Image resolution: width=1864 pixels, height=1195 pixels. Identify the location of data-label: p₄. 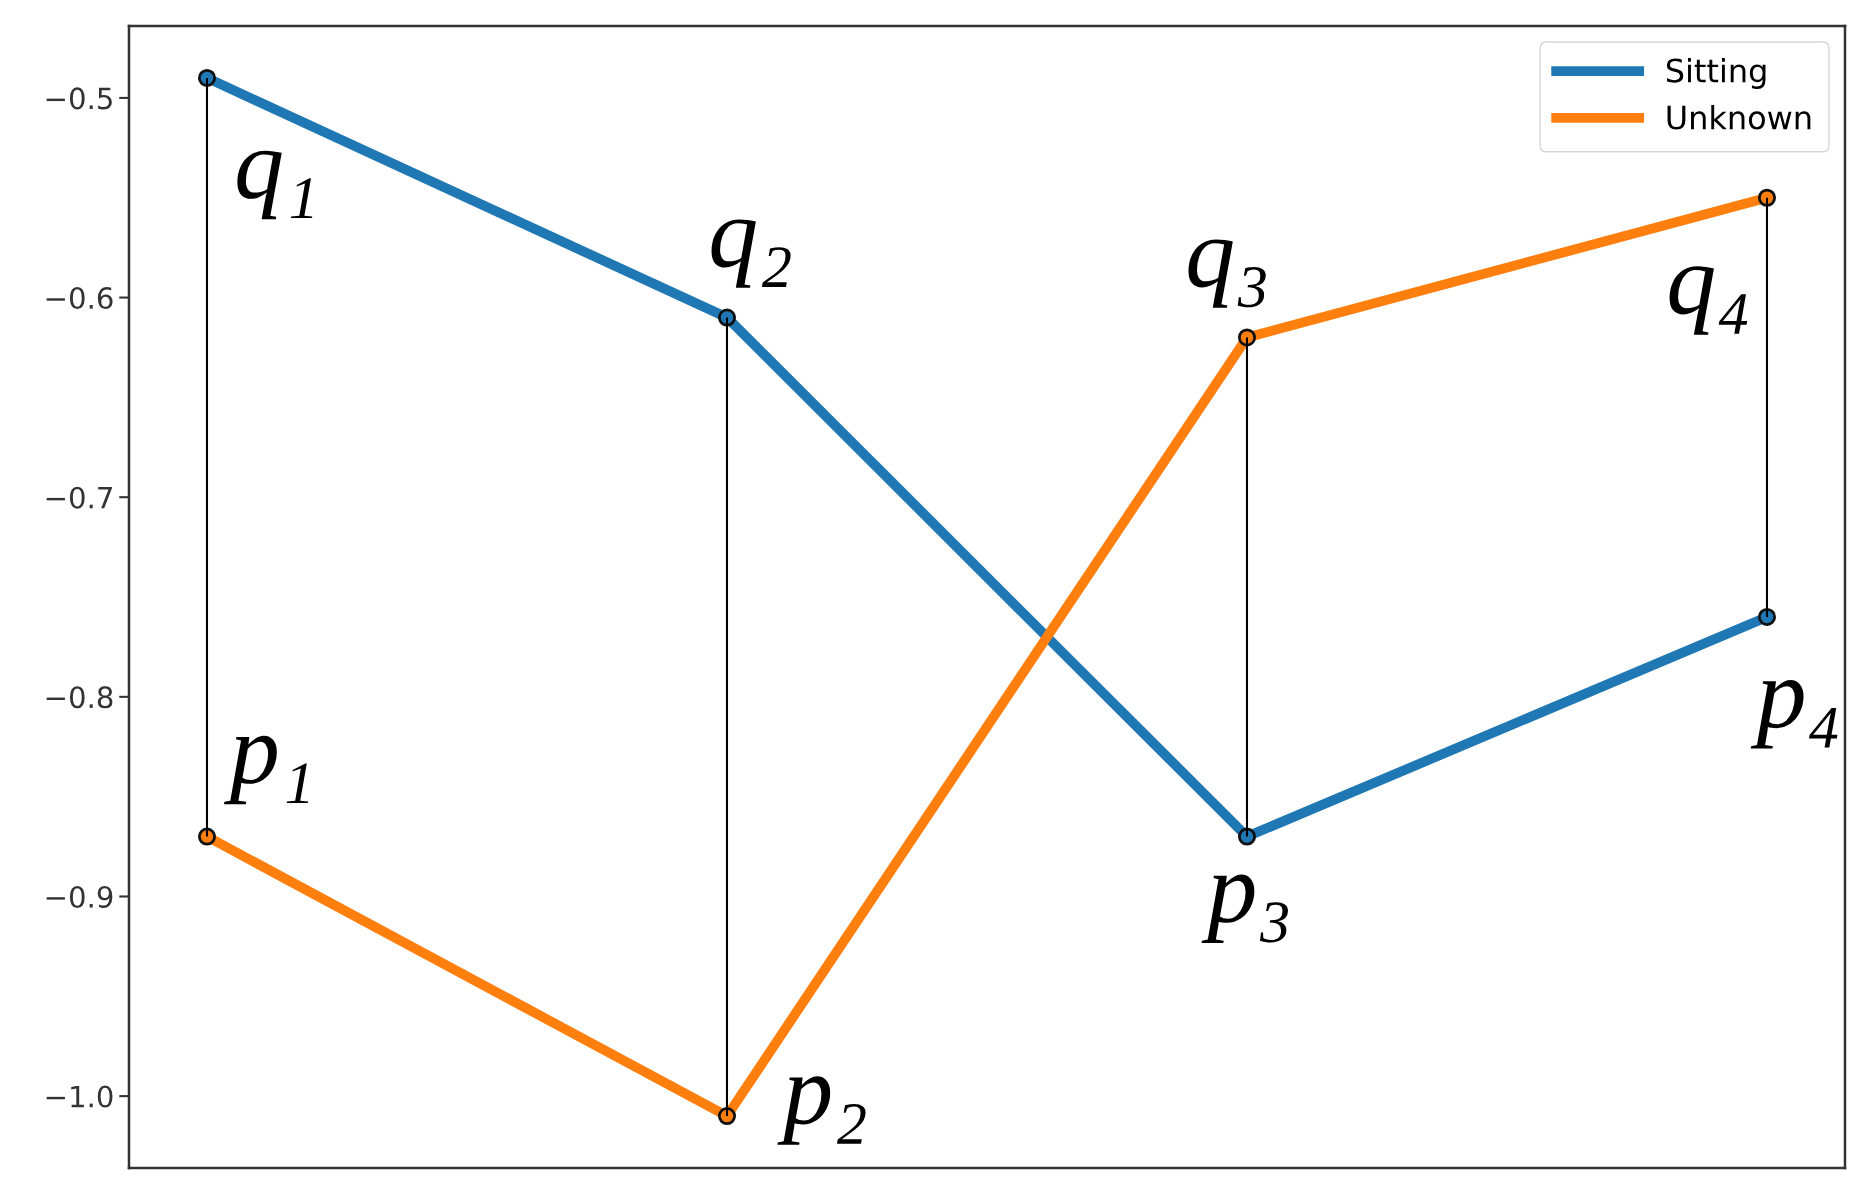
(1794, 714).